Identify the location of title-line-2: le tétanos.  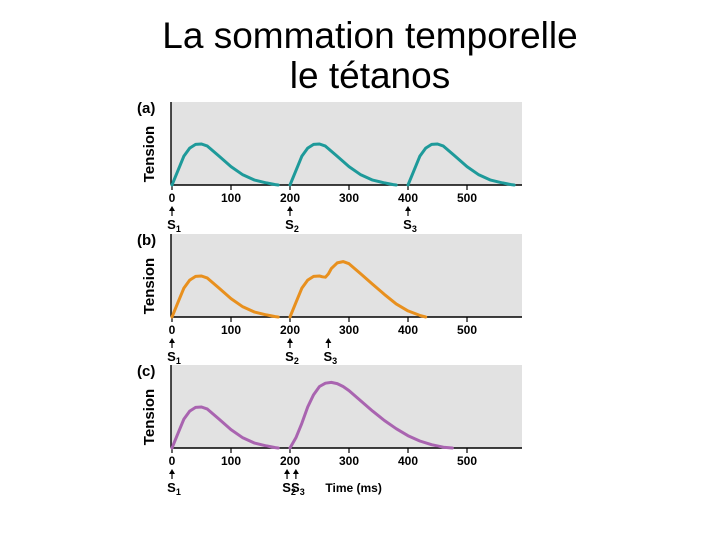
(370, 75).